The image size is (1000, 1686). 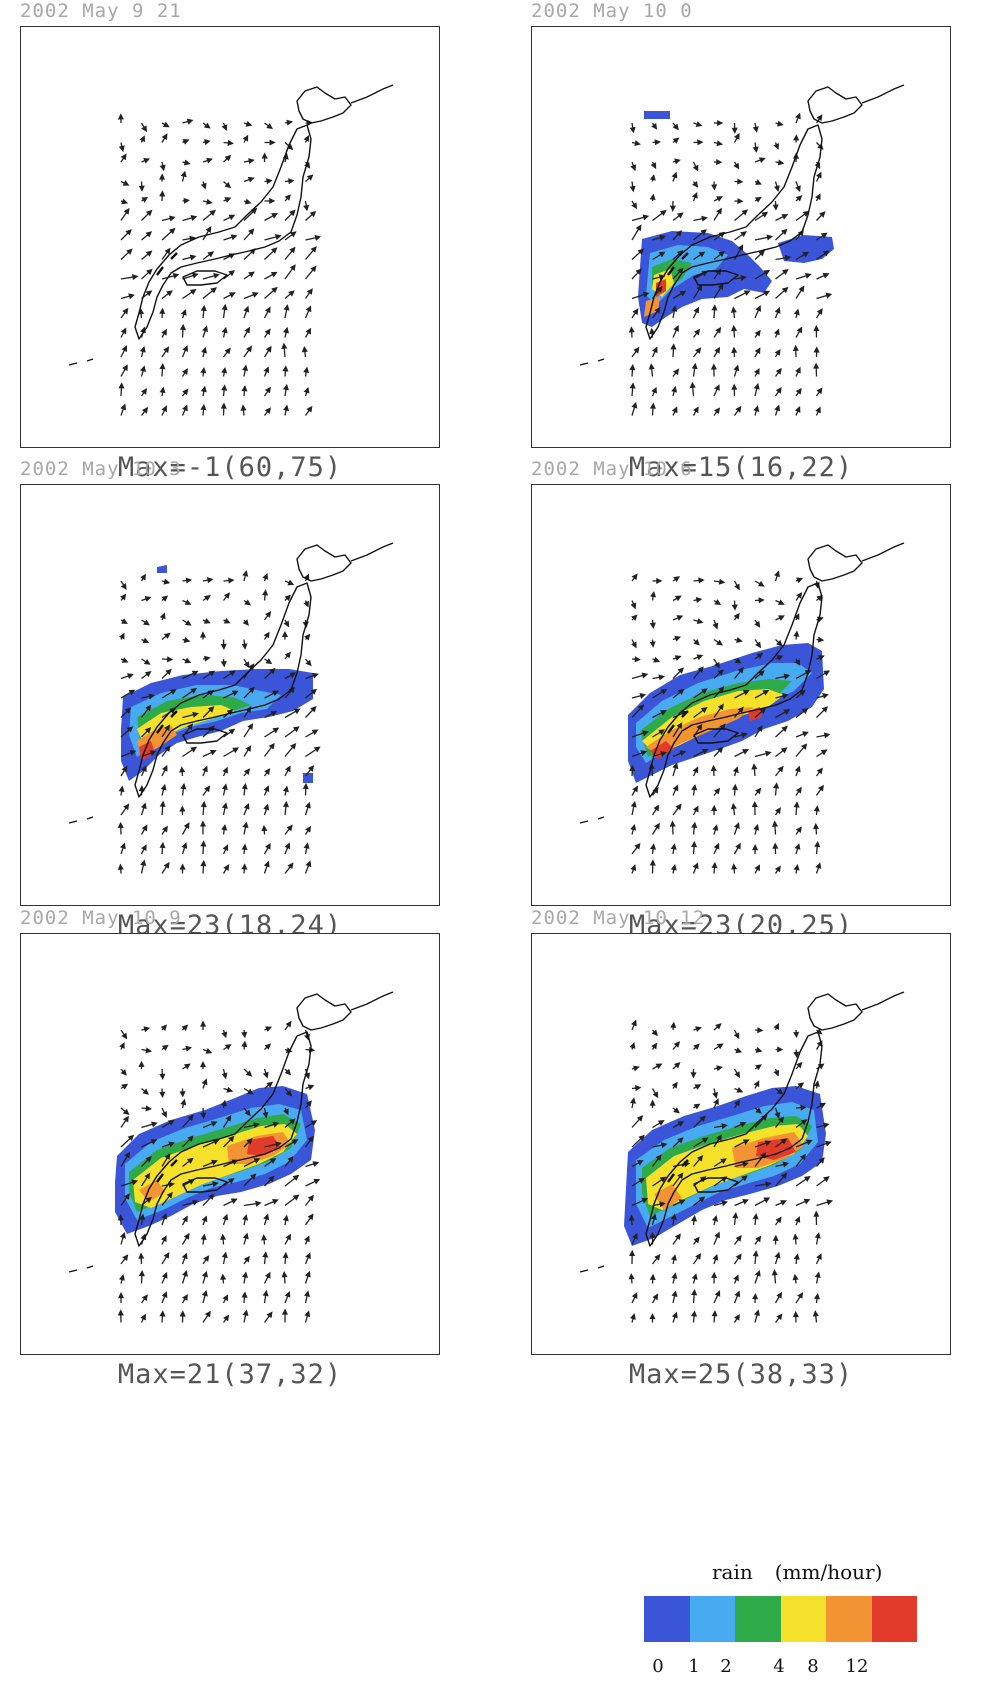 I want to click on rain-map, so click(x=231, y=708).